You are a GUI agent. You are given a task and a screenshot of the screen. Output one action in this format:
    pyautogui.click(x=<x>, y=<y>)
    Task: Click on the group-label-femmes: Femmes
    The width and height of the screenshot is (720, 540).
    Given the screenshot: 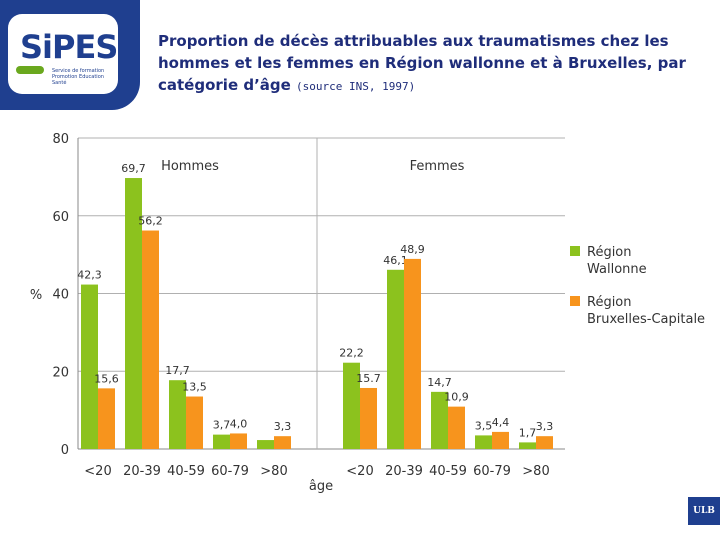 What is the action you would take?
    pyautogui.click(x=437, y=166)
    